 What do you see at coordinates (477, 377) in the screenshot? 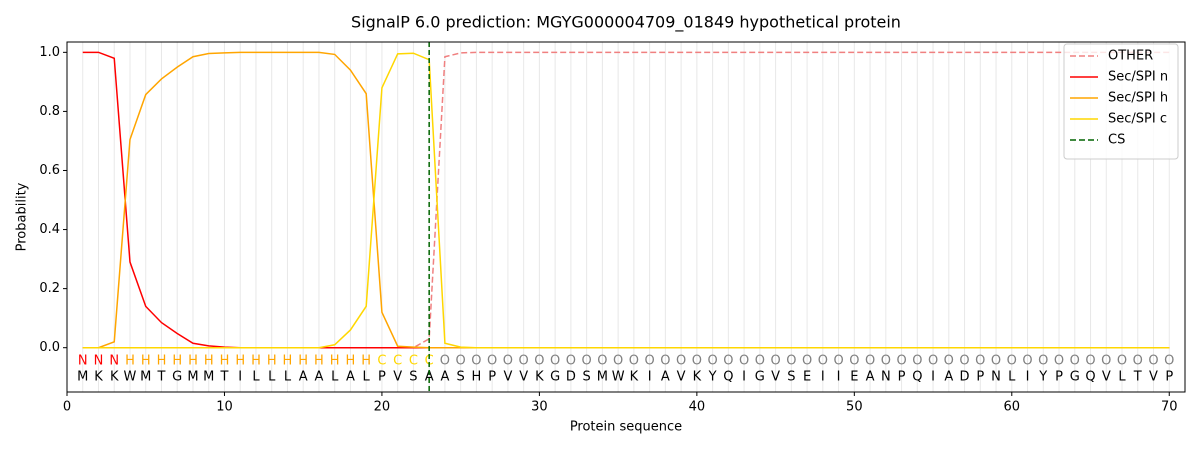
I see `residue-label: H` at bounding box center [477, 377].